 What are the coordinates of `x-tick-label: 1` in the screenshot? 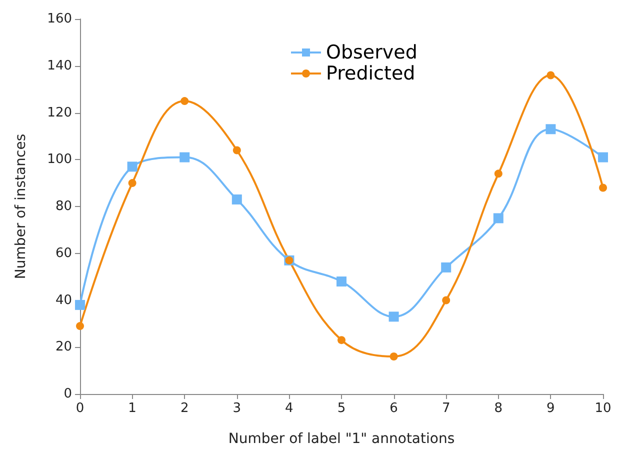 It's located at (132, 408).